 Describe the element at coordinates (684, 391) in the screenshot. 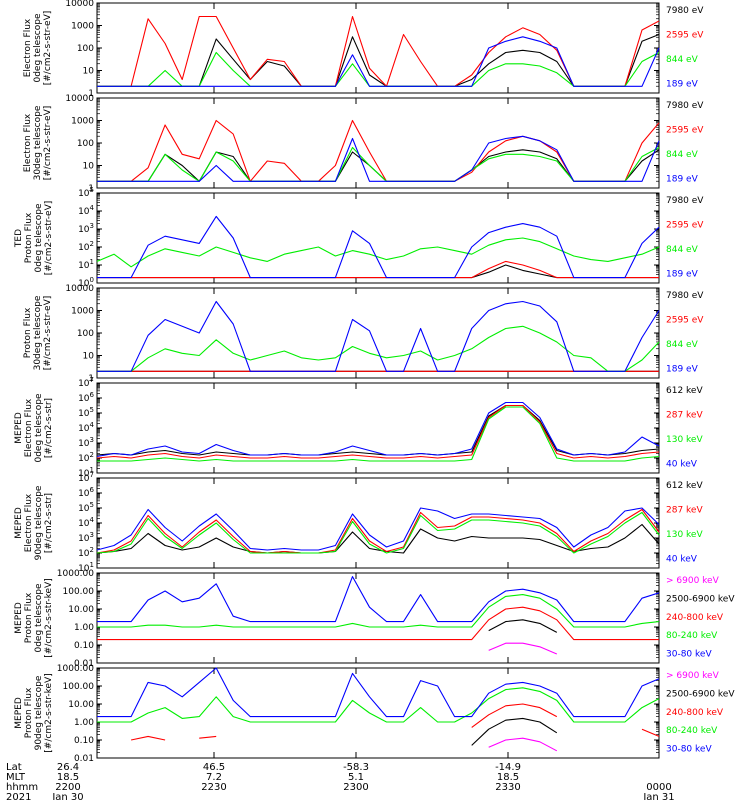

I see `legend-entry: 612 keV` at that location.